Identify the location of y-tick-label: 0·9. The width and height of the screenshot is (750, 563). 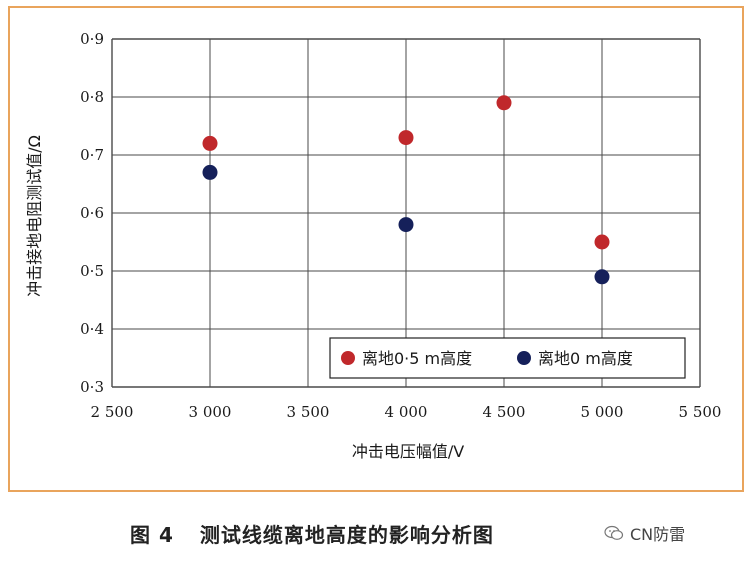
(92, 39).